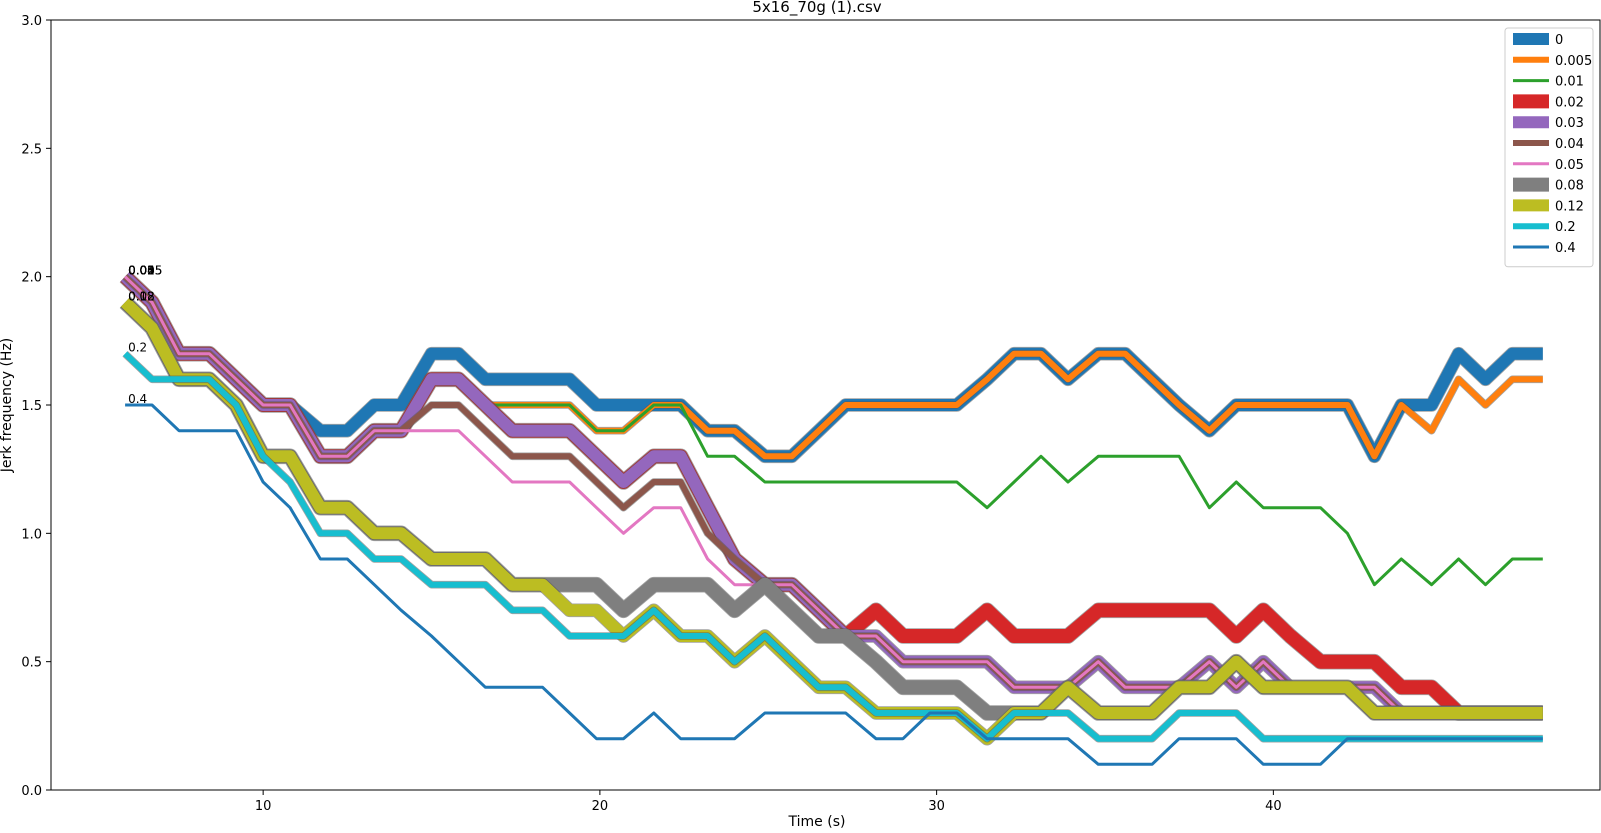  Describe the element at coordinates (31, 21) in the screenshot. I see `y-tick-label: 3.0` at that location.